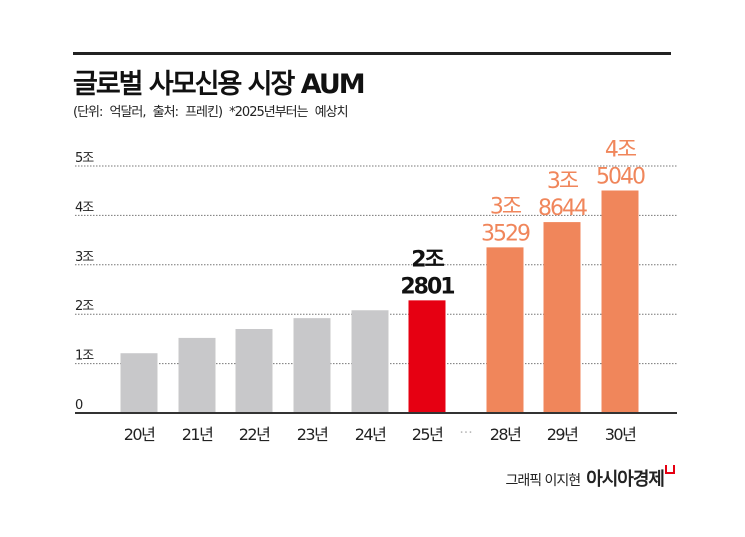 This screenshot has height=537, width=745. I want to click on x-tick-label: 24년, so click(370, 434).